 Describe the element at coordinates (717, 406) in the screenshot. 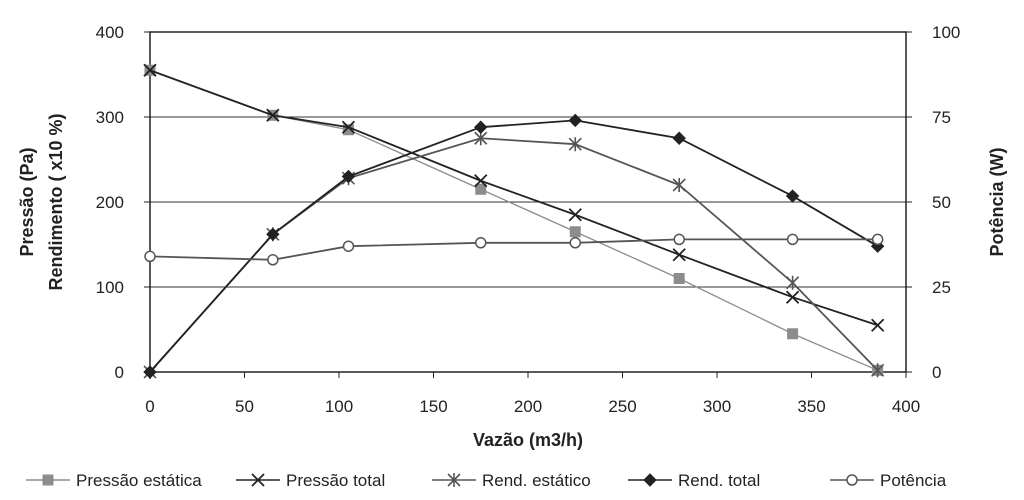

I see `x-tick-label: 300` at that location.